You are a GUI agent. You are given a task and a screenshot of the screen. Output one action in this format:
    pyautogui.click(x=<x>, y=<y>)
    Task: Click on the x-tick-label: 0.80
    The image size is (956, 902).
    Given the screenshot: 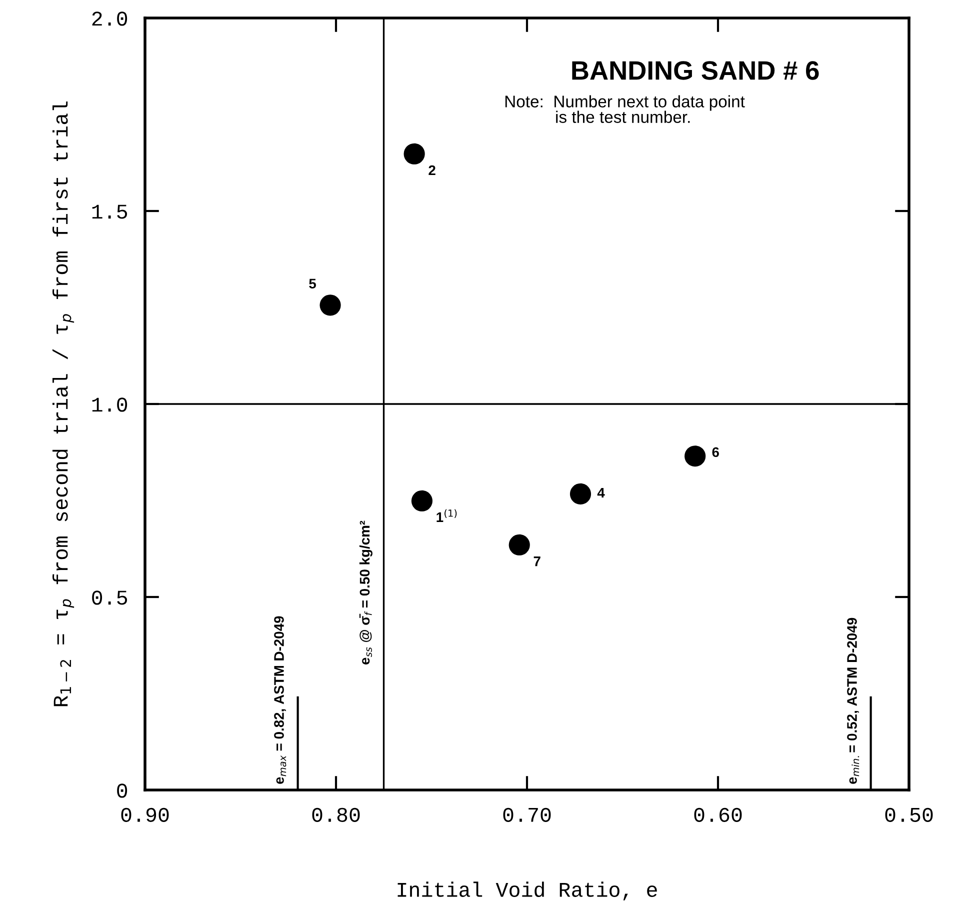 What is the action you would take?
    pyautogui.click(x=336, y=815)
    